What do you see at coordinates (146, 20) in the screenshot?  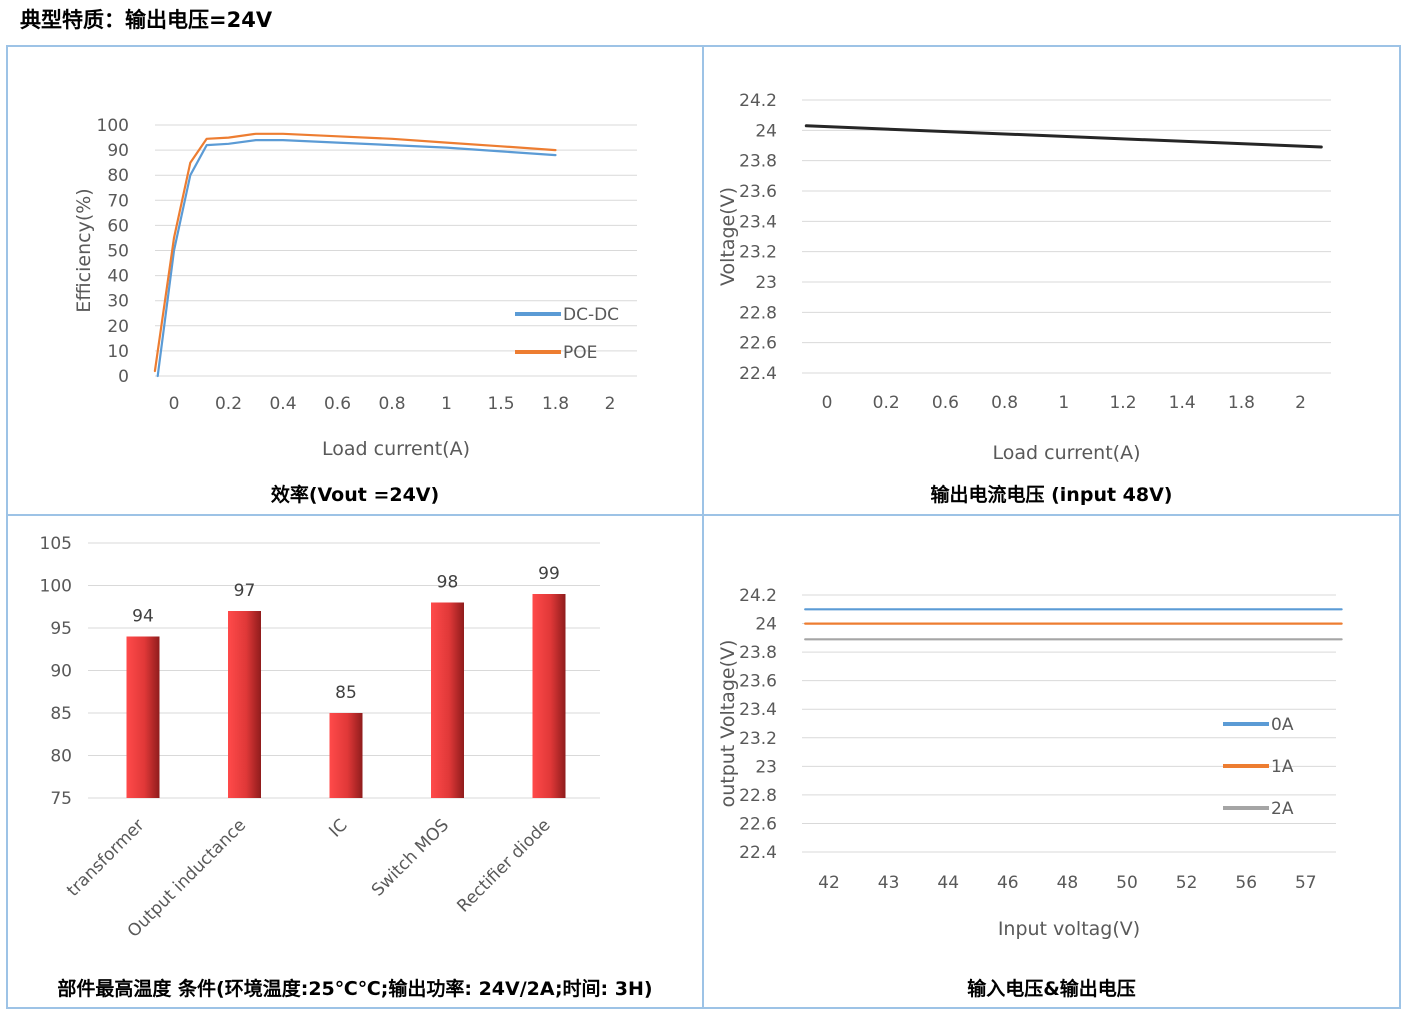 I see `page-title: 典型特质：输出电压=24V` at bounding box center [146, 20].